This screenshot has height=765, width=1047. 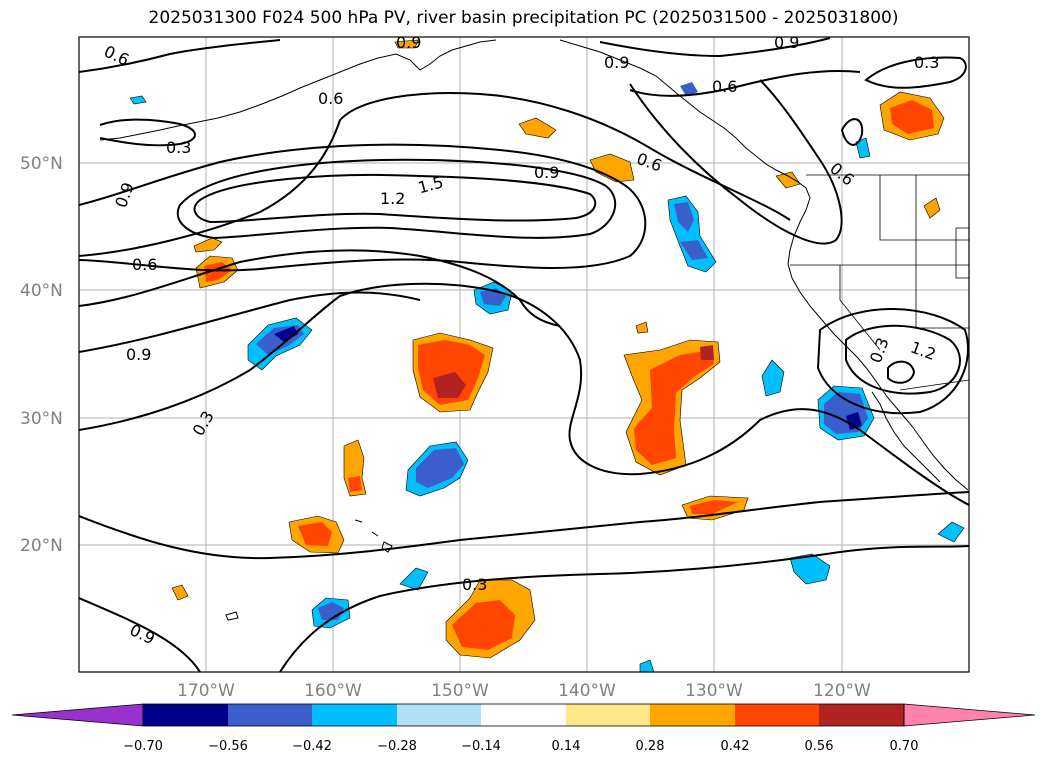 I want to click on colorbar-tick-label: −0.14, so click(x=481, y=746).